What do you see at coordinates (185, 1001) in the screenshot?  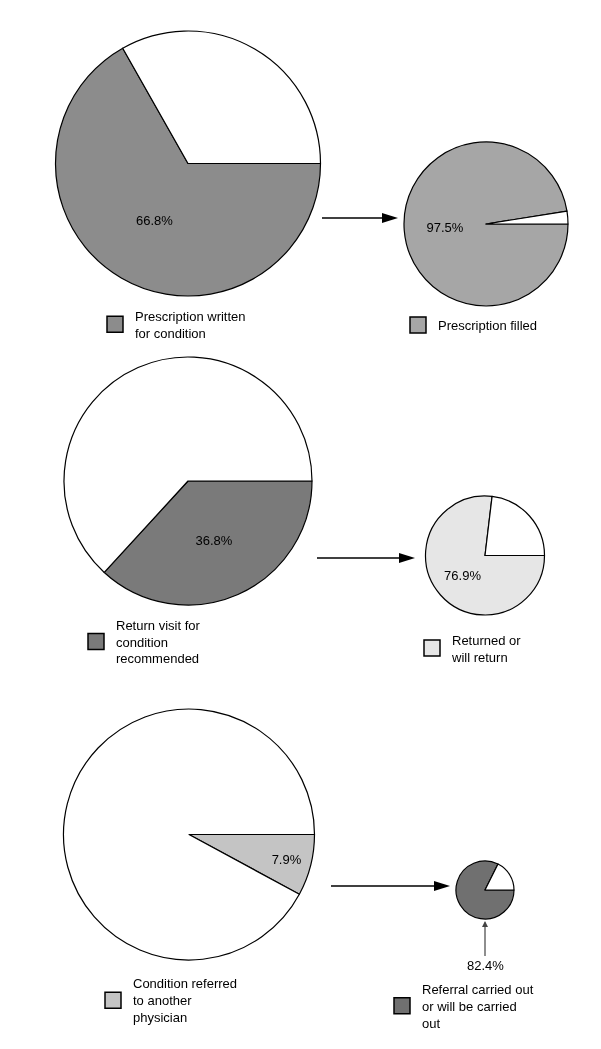 I see `legend-label: Condition referred to another physician` at bounding box center [185, 1001].